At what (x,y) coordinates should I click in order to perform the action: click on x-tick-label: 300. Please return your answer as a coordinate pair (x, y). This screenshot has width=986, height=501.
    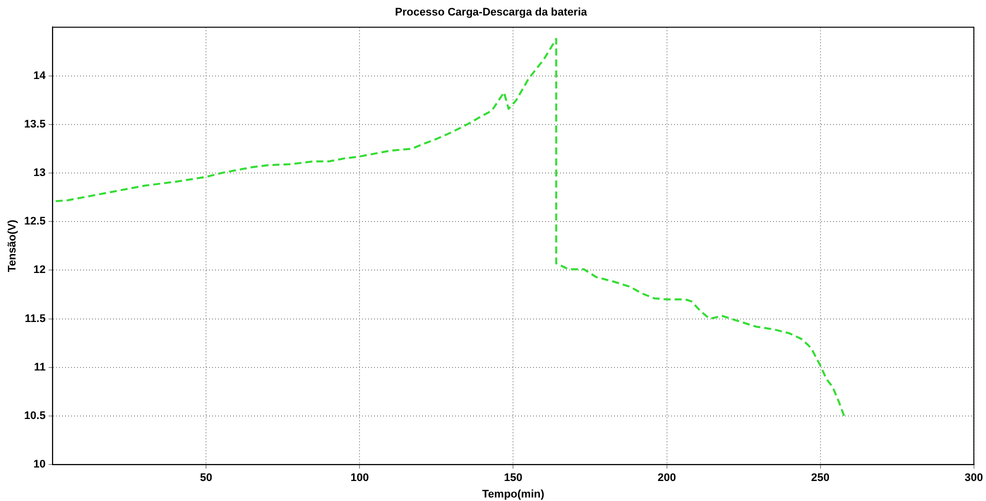
    Looking at the image, I should click on (974, 478).